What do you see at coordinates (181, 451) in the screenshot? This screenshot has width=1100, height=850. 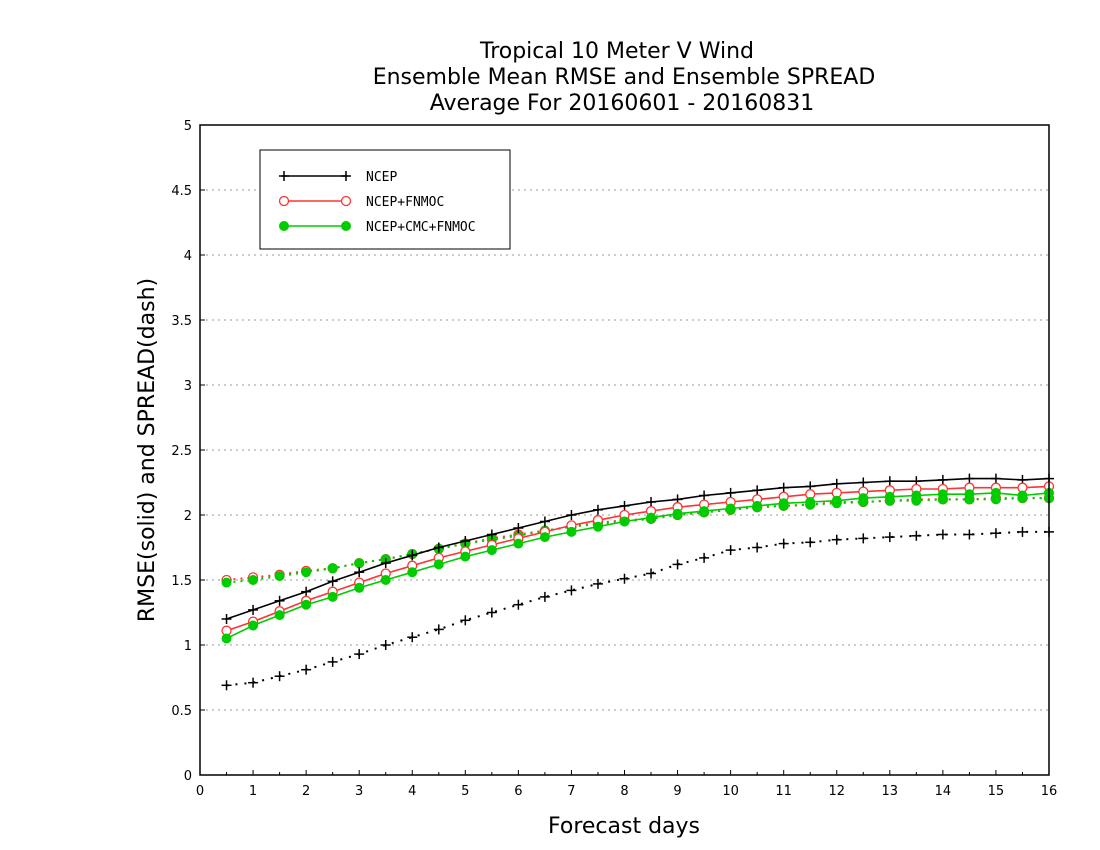 I see `y-tick-label-5: 2.5` at bounding box center [181, 451].